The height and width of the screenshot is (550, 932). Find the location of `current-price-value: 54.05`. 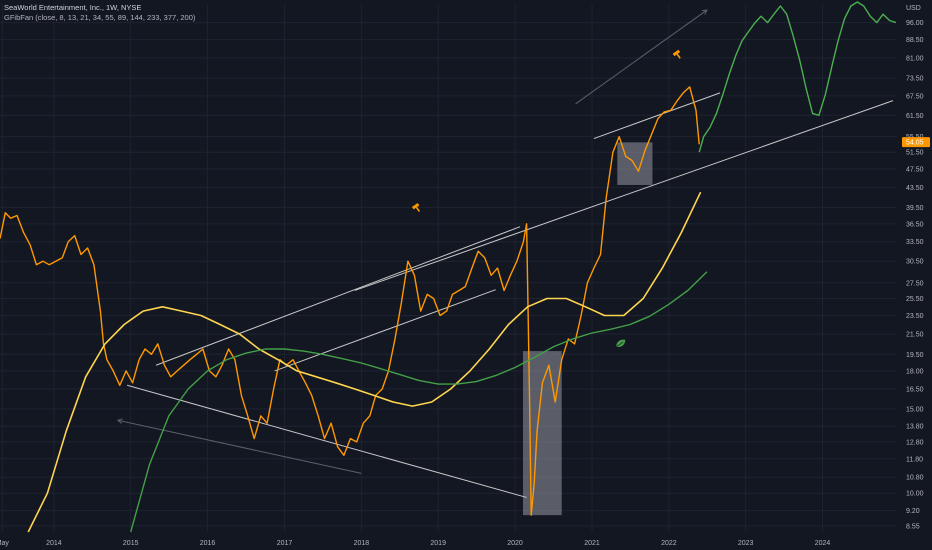

current-price-value: 54.05 is located at coordinates (915, 143).